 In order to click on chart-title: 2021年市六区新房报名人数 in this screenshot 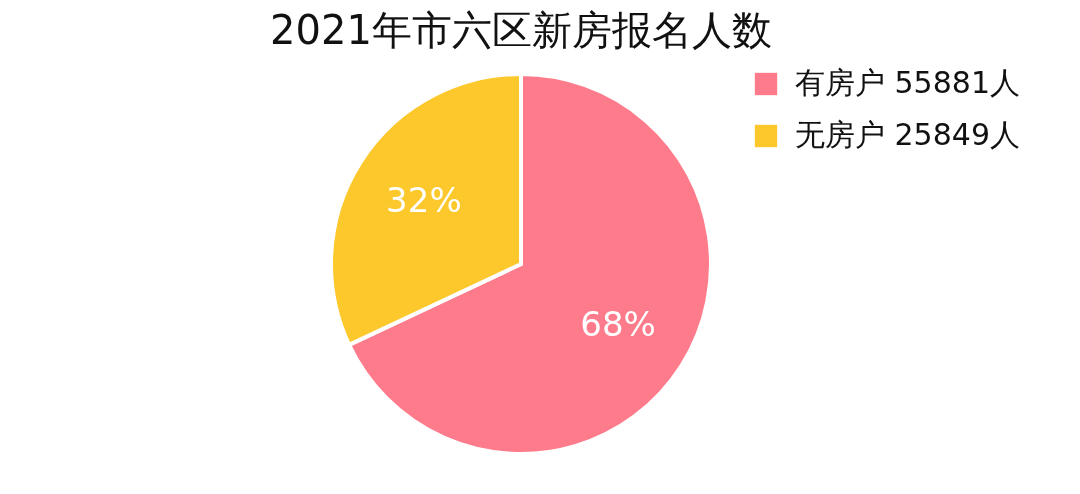, I will do `click(521, 30)`.